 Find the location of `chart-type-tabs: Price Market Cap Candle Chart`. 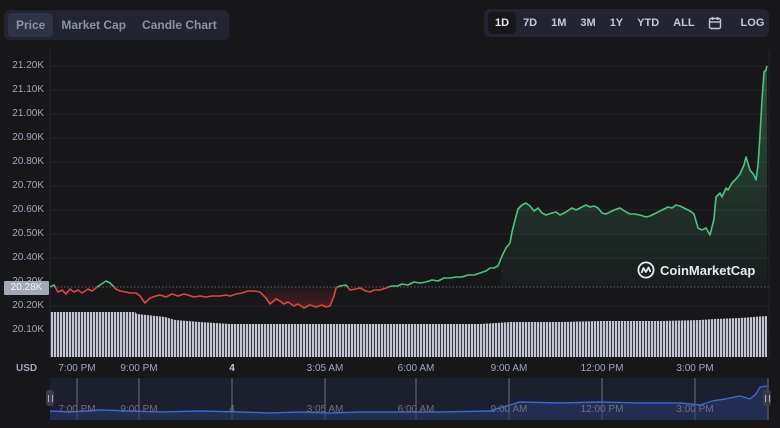

chart-type-tabs: Price Market Cap Candle Chart is located at coordinates (116, 25).